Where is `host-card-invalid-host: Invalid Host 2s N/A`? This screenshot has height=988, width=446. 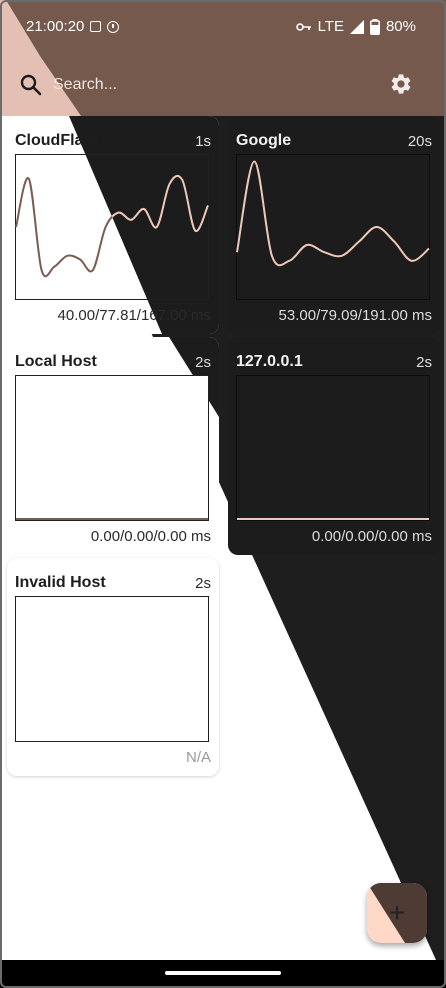 host-card-invalid-host: Invalid Host 2s N/A is located at coordinates (113, 667).